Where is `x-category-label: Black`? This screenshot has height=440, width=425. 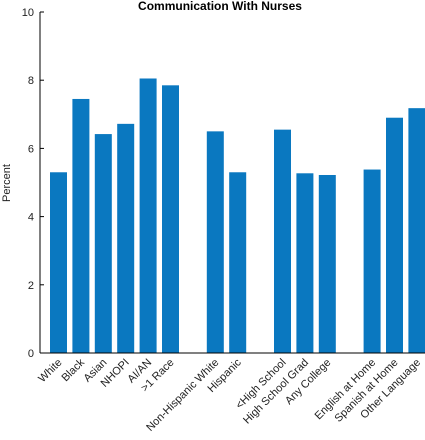 x-category-label: Black is located at coordinates (74, 370).